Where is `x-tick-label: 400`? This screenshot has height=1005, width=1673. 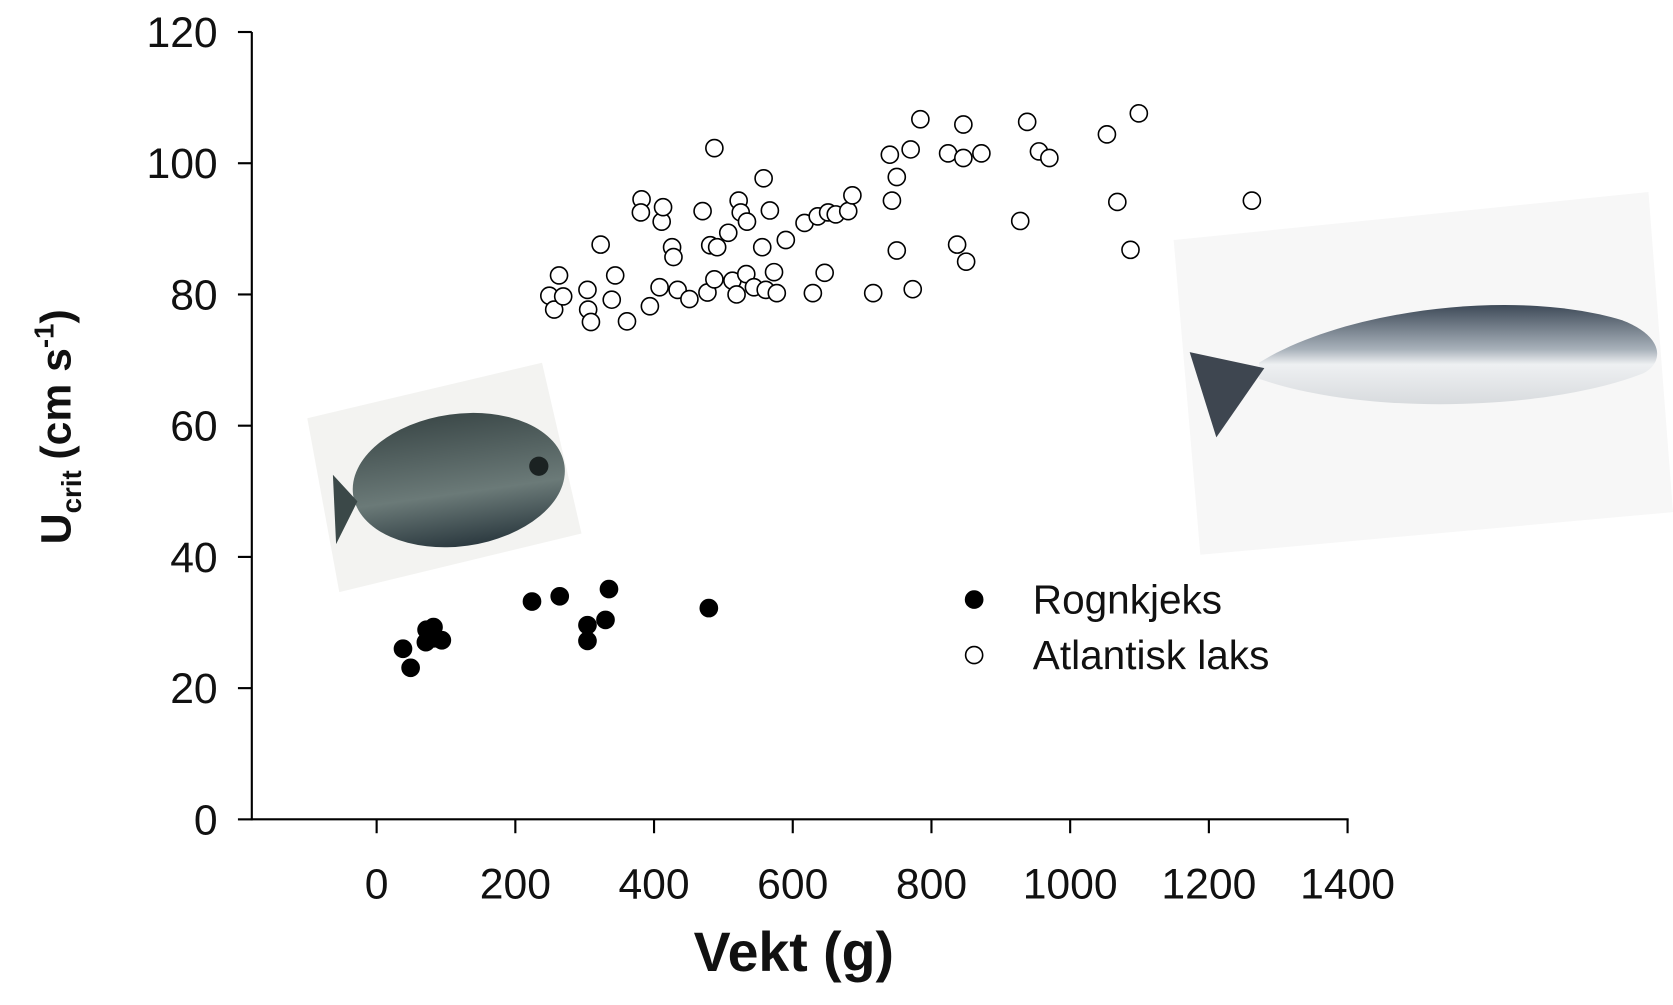
x-tick-label: 400 is located at coordinates (653, 884).